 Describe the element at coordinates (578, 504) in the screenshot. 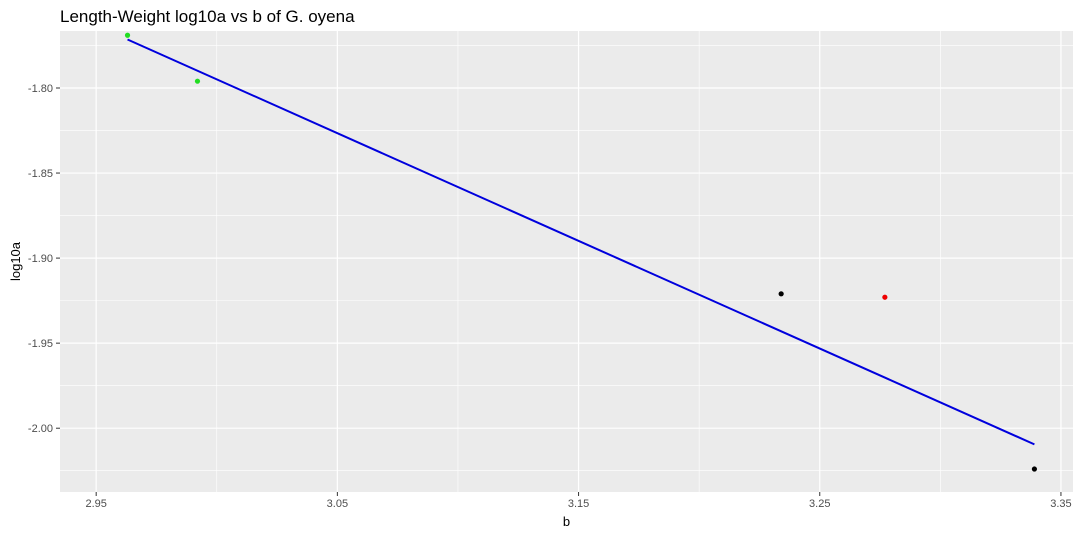

I see `x-tick-label: 3.15` at that location.